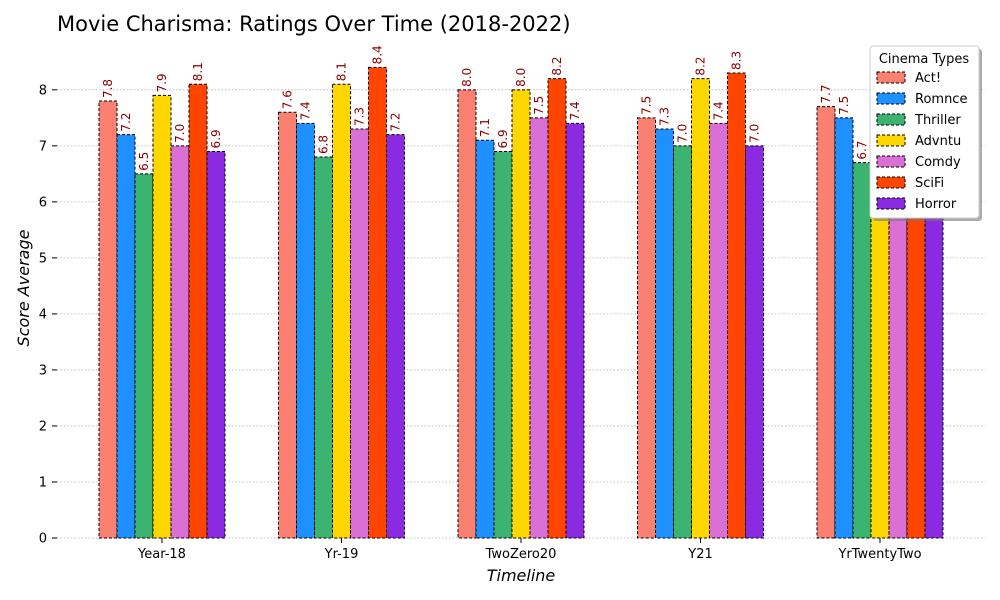 The height and width of the screenshot is (600, 1000). Describe the element at coordinates (108, 88) in the screenshot. I see `bar-value-label: 7.8` at that location.